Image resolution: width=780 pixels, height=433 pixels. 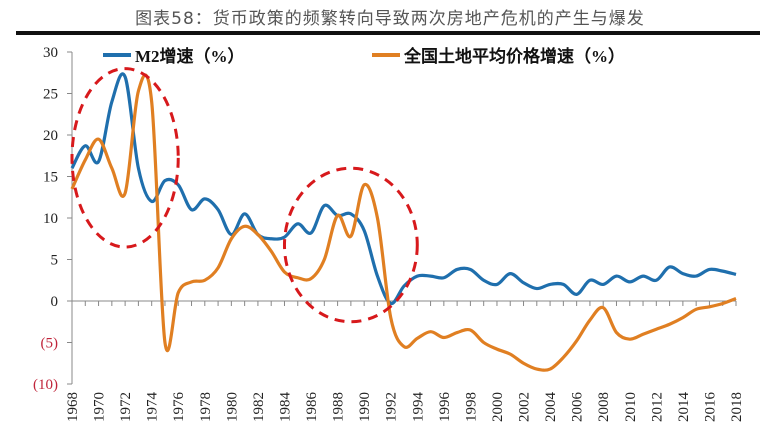 What do you see at coordinates (604, 407) in the screenshot?
I see `x-tick-label: 2008` at bounding box center [604, 407].